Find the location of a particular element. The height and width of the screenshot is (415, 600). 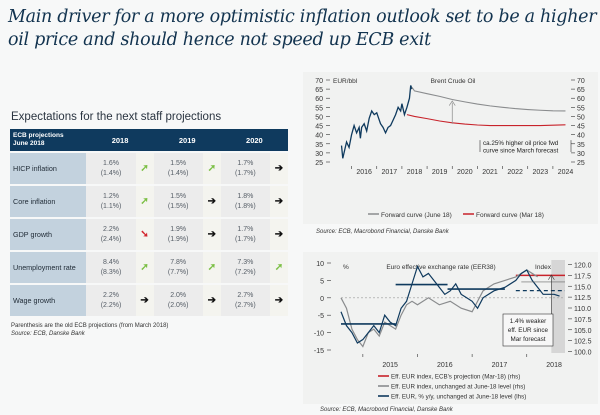

y-tick-label-right: 45 is located at coordinates (581, 127).